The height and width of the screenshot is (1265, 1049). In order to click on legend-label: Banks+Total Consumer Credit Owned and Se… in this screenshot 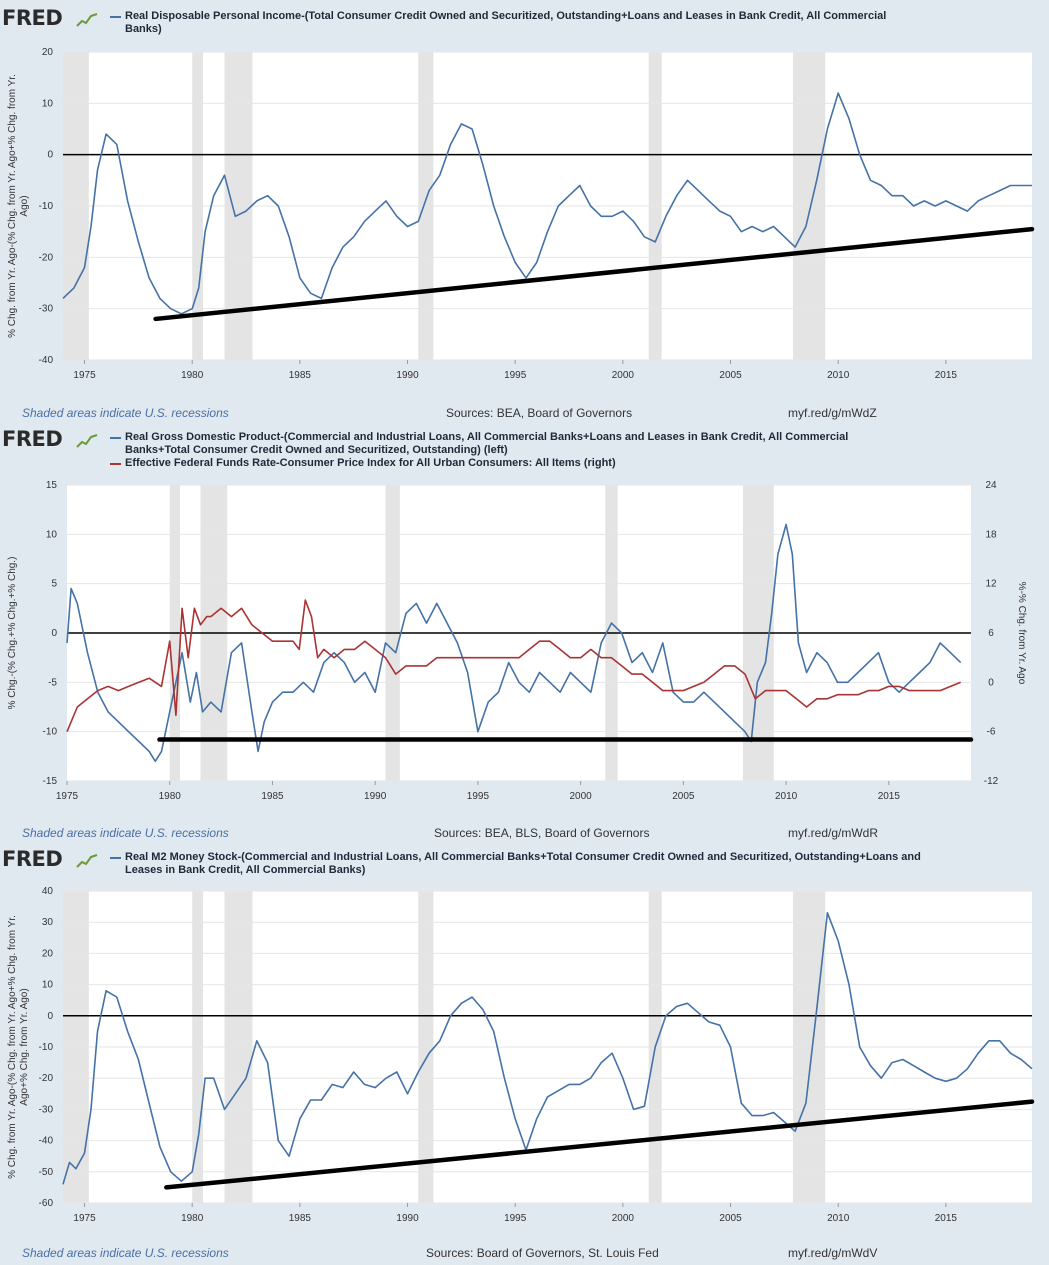, I will do `click(316, 450)`.